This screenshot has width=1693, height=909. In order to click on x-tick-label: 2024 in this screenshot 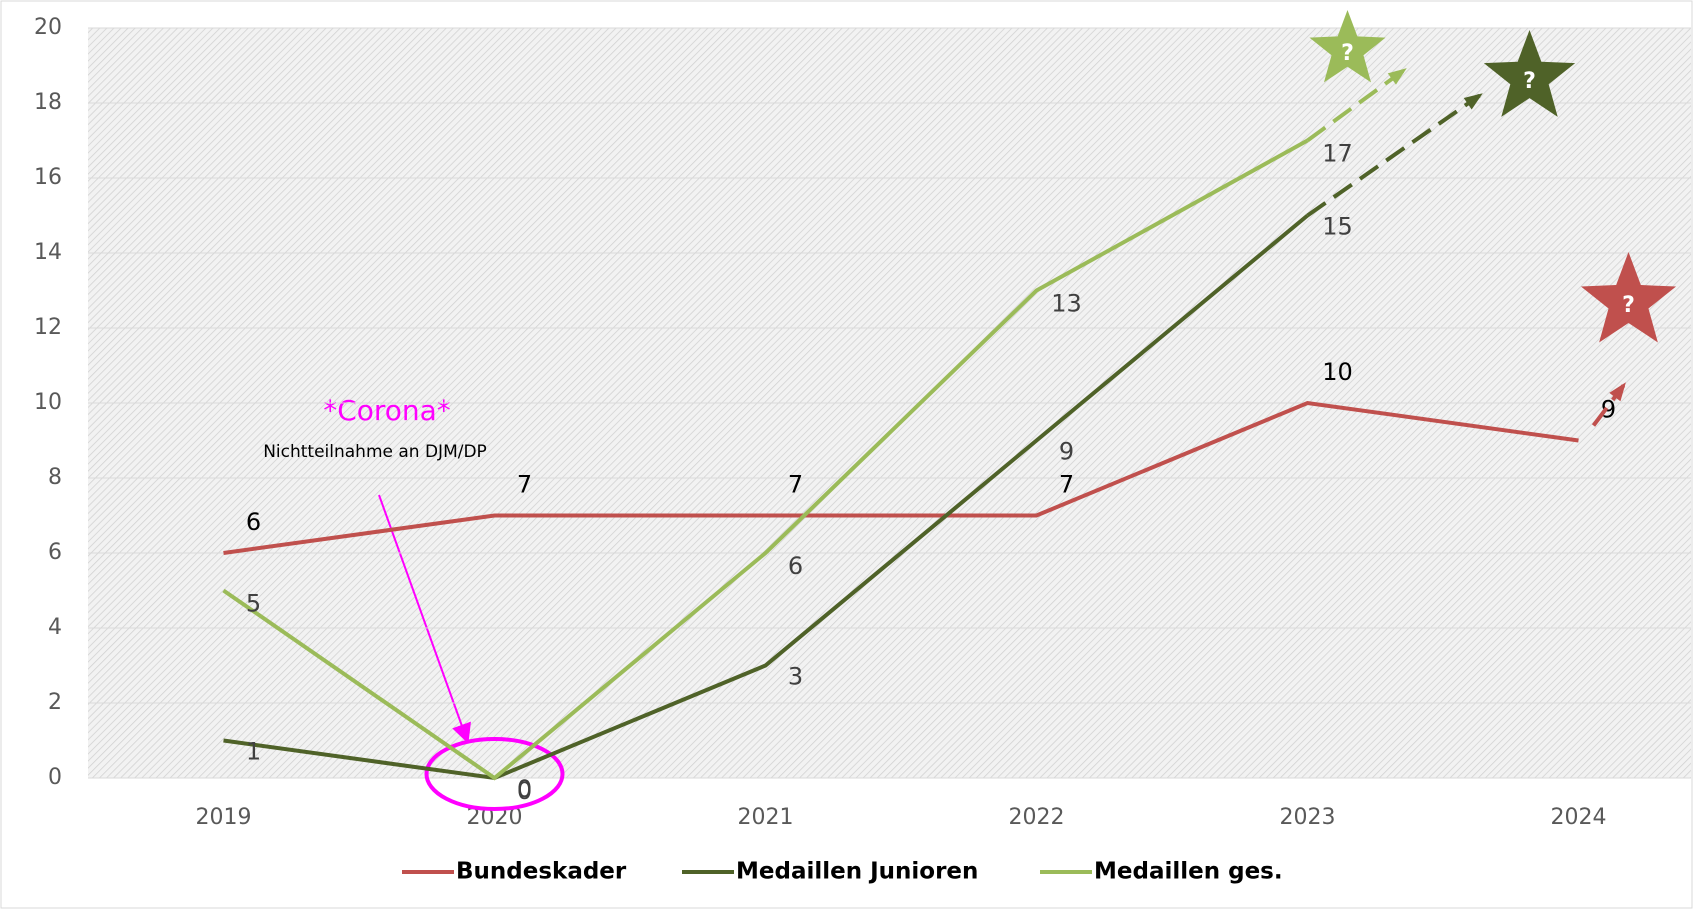, I will do `click(1579, 817)`.